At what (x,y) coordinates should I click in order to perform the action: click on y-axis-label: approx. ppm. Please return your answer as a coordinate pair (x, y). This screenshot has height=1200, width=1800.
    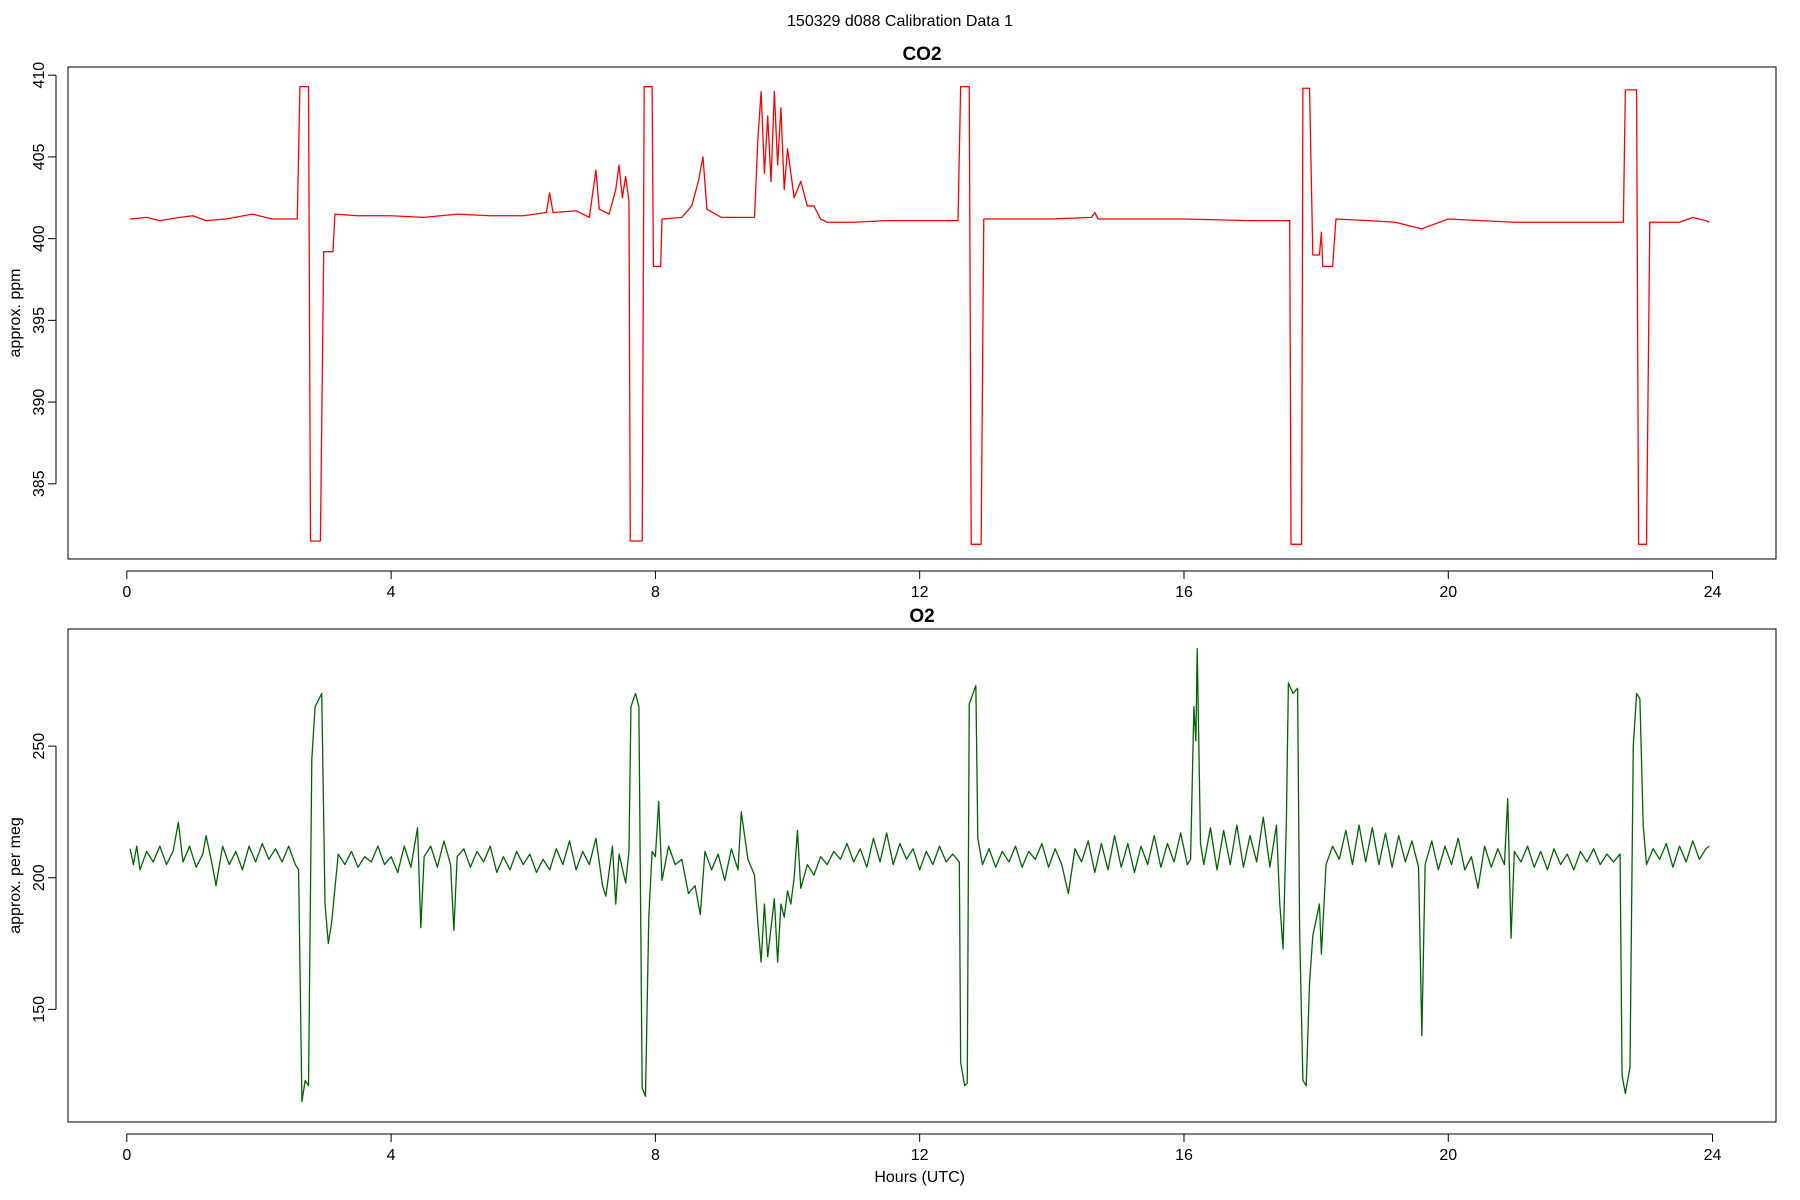
    Looking at the image, I should click on (15, 313).